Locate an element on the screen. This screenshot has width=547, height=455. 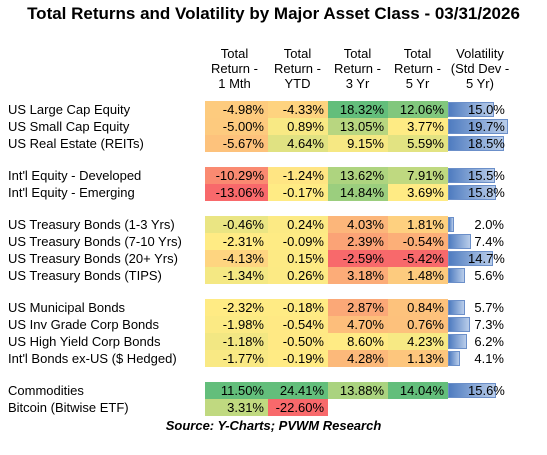
column-header-y3: Total Return -3 Yr is located at coordinates (357, 74).